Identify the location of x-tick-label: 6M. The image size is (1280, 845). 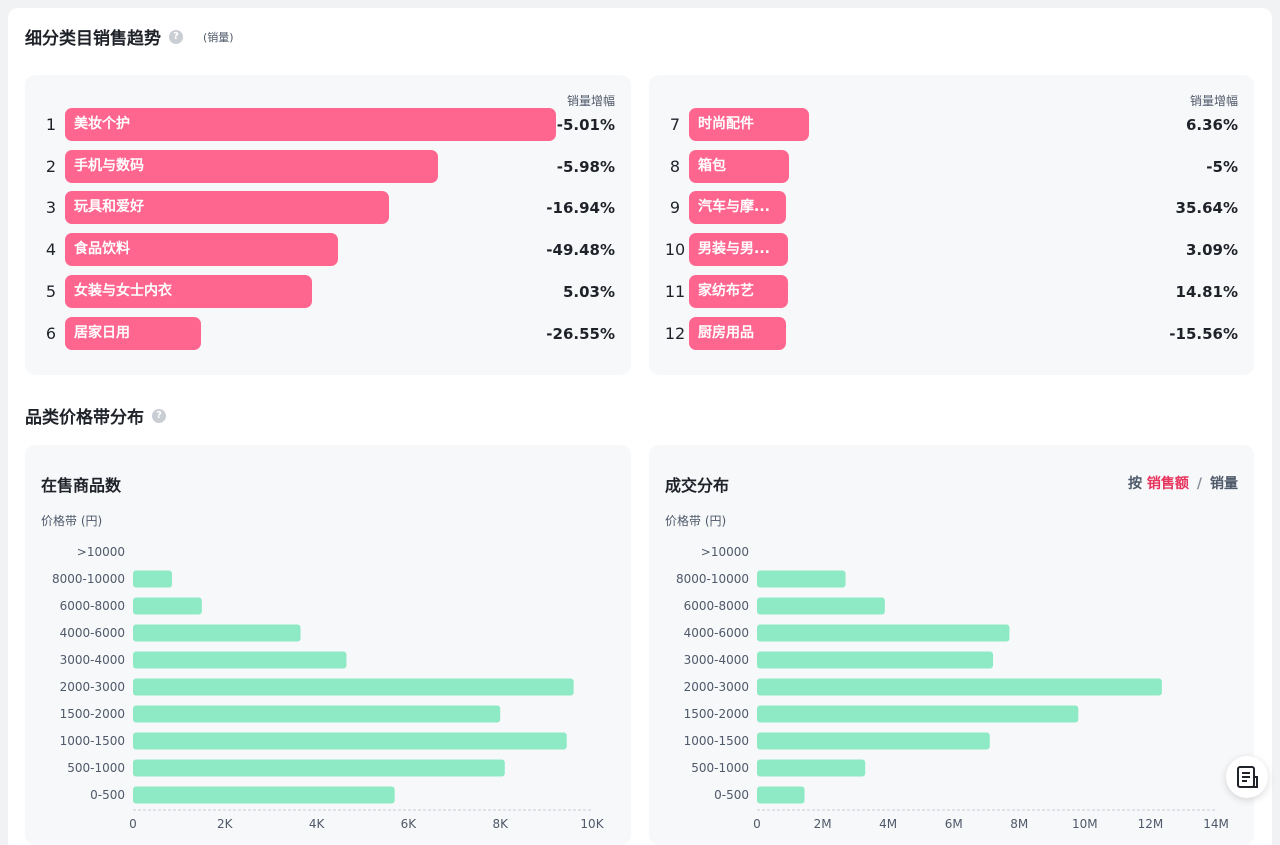
(954, 824).